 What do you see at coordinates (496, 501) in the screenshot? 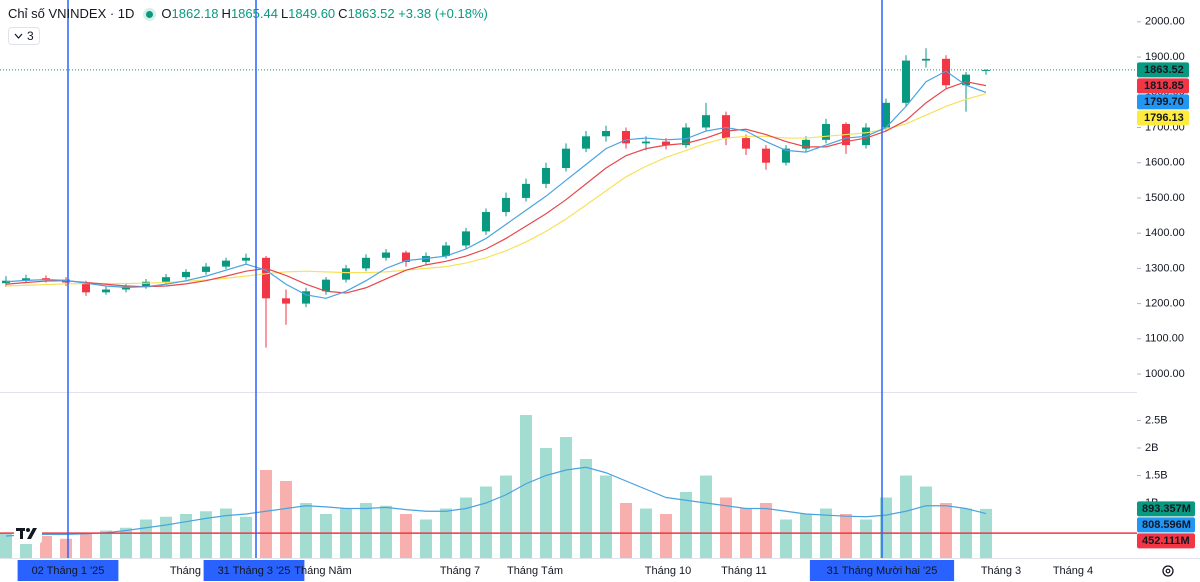
I see `volume-ma` at bounding box center [496, 501].